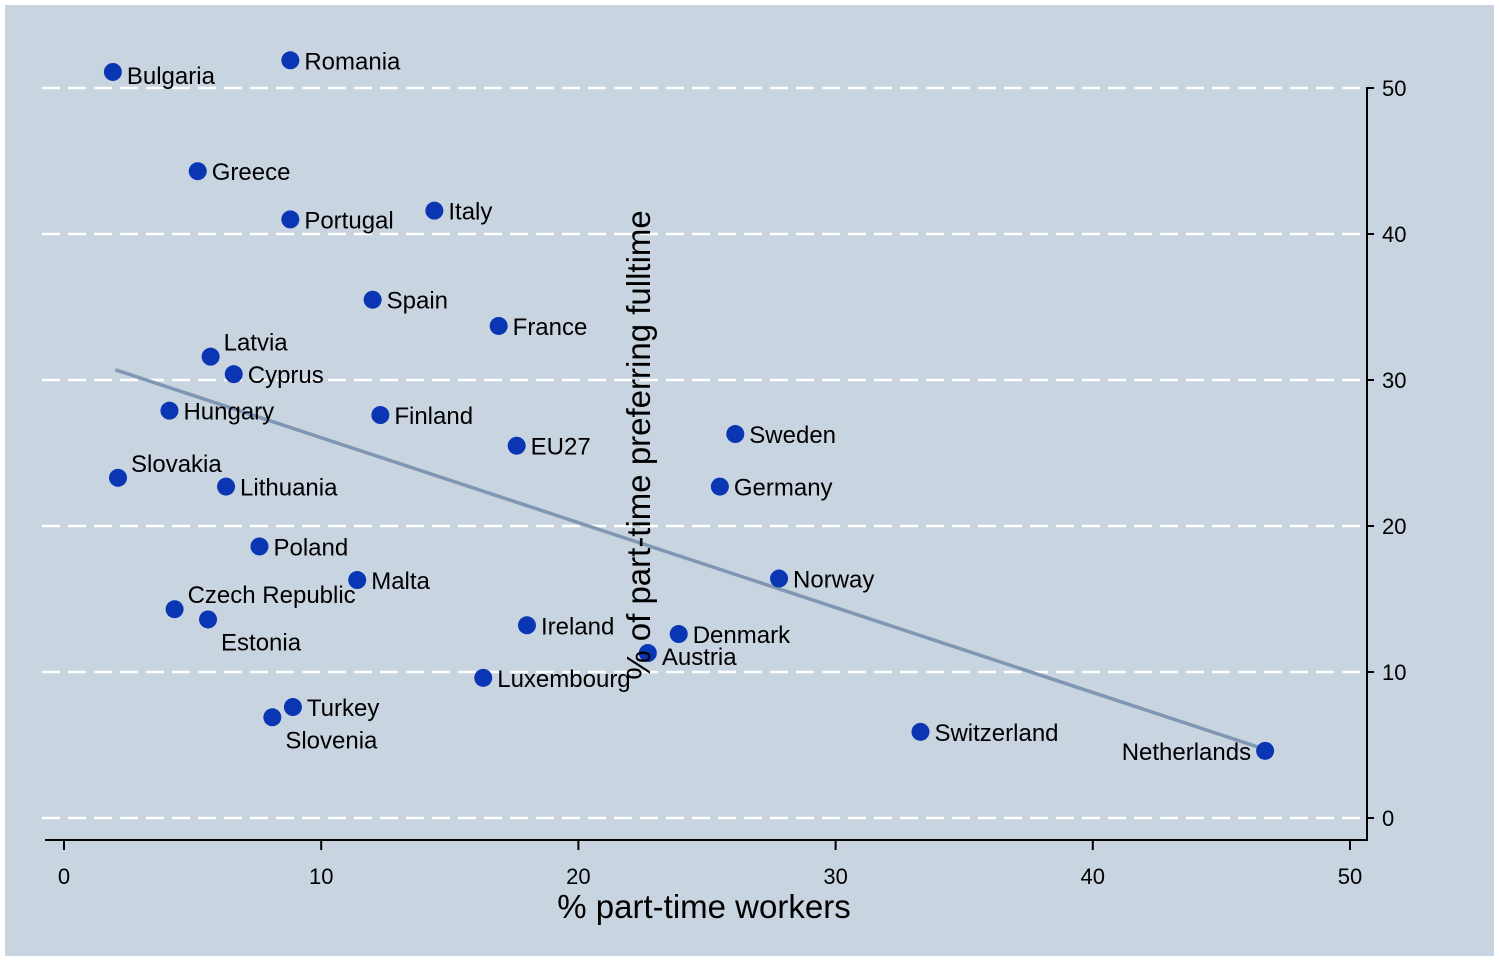 The height and width of the screenshot is (961, 1499). What do you see at coordinates (1394, 88) in the screenshot?
I see `y-tick-label: 50` at bounding box center [1394, 88].